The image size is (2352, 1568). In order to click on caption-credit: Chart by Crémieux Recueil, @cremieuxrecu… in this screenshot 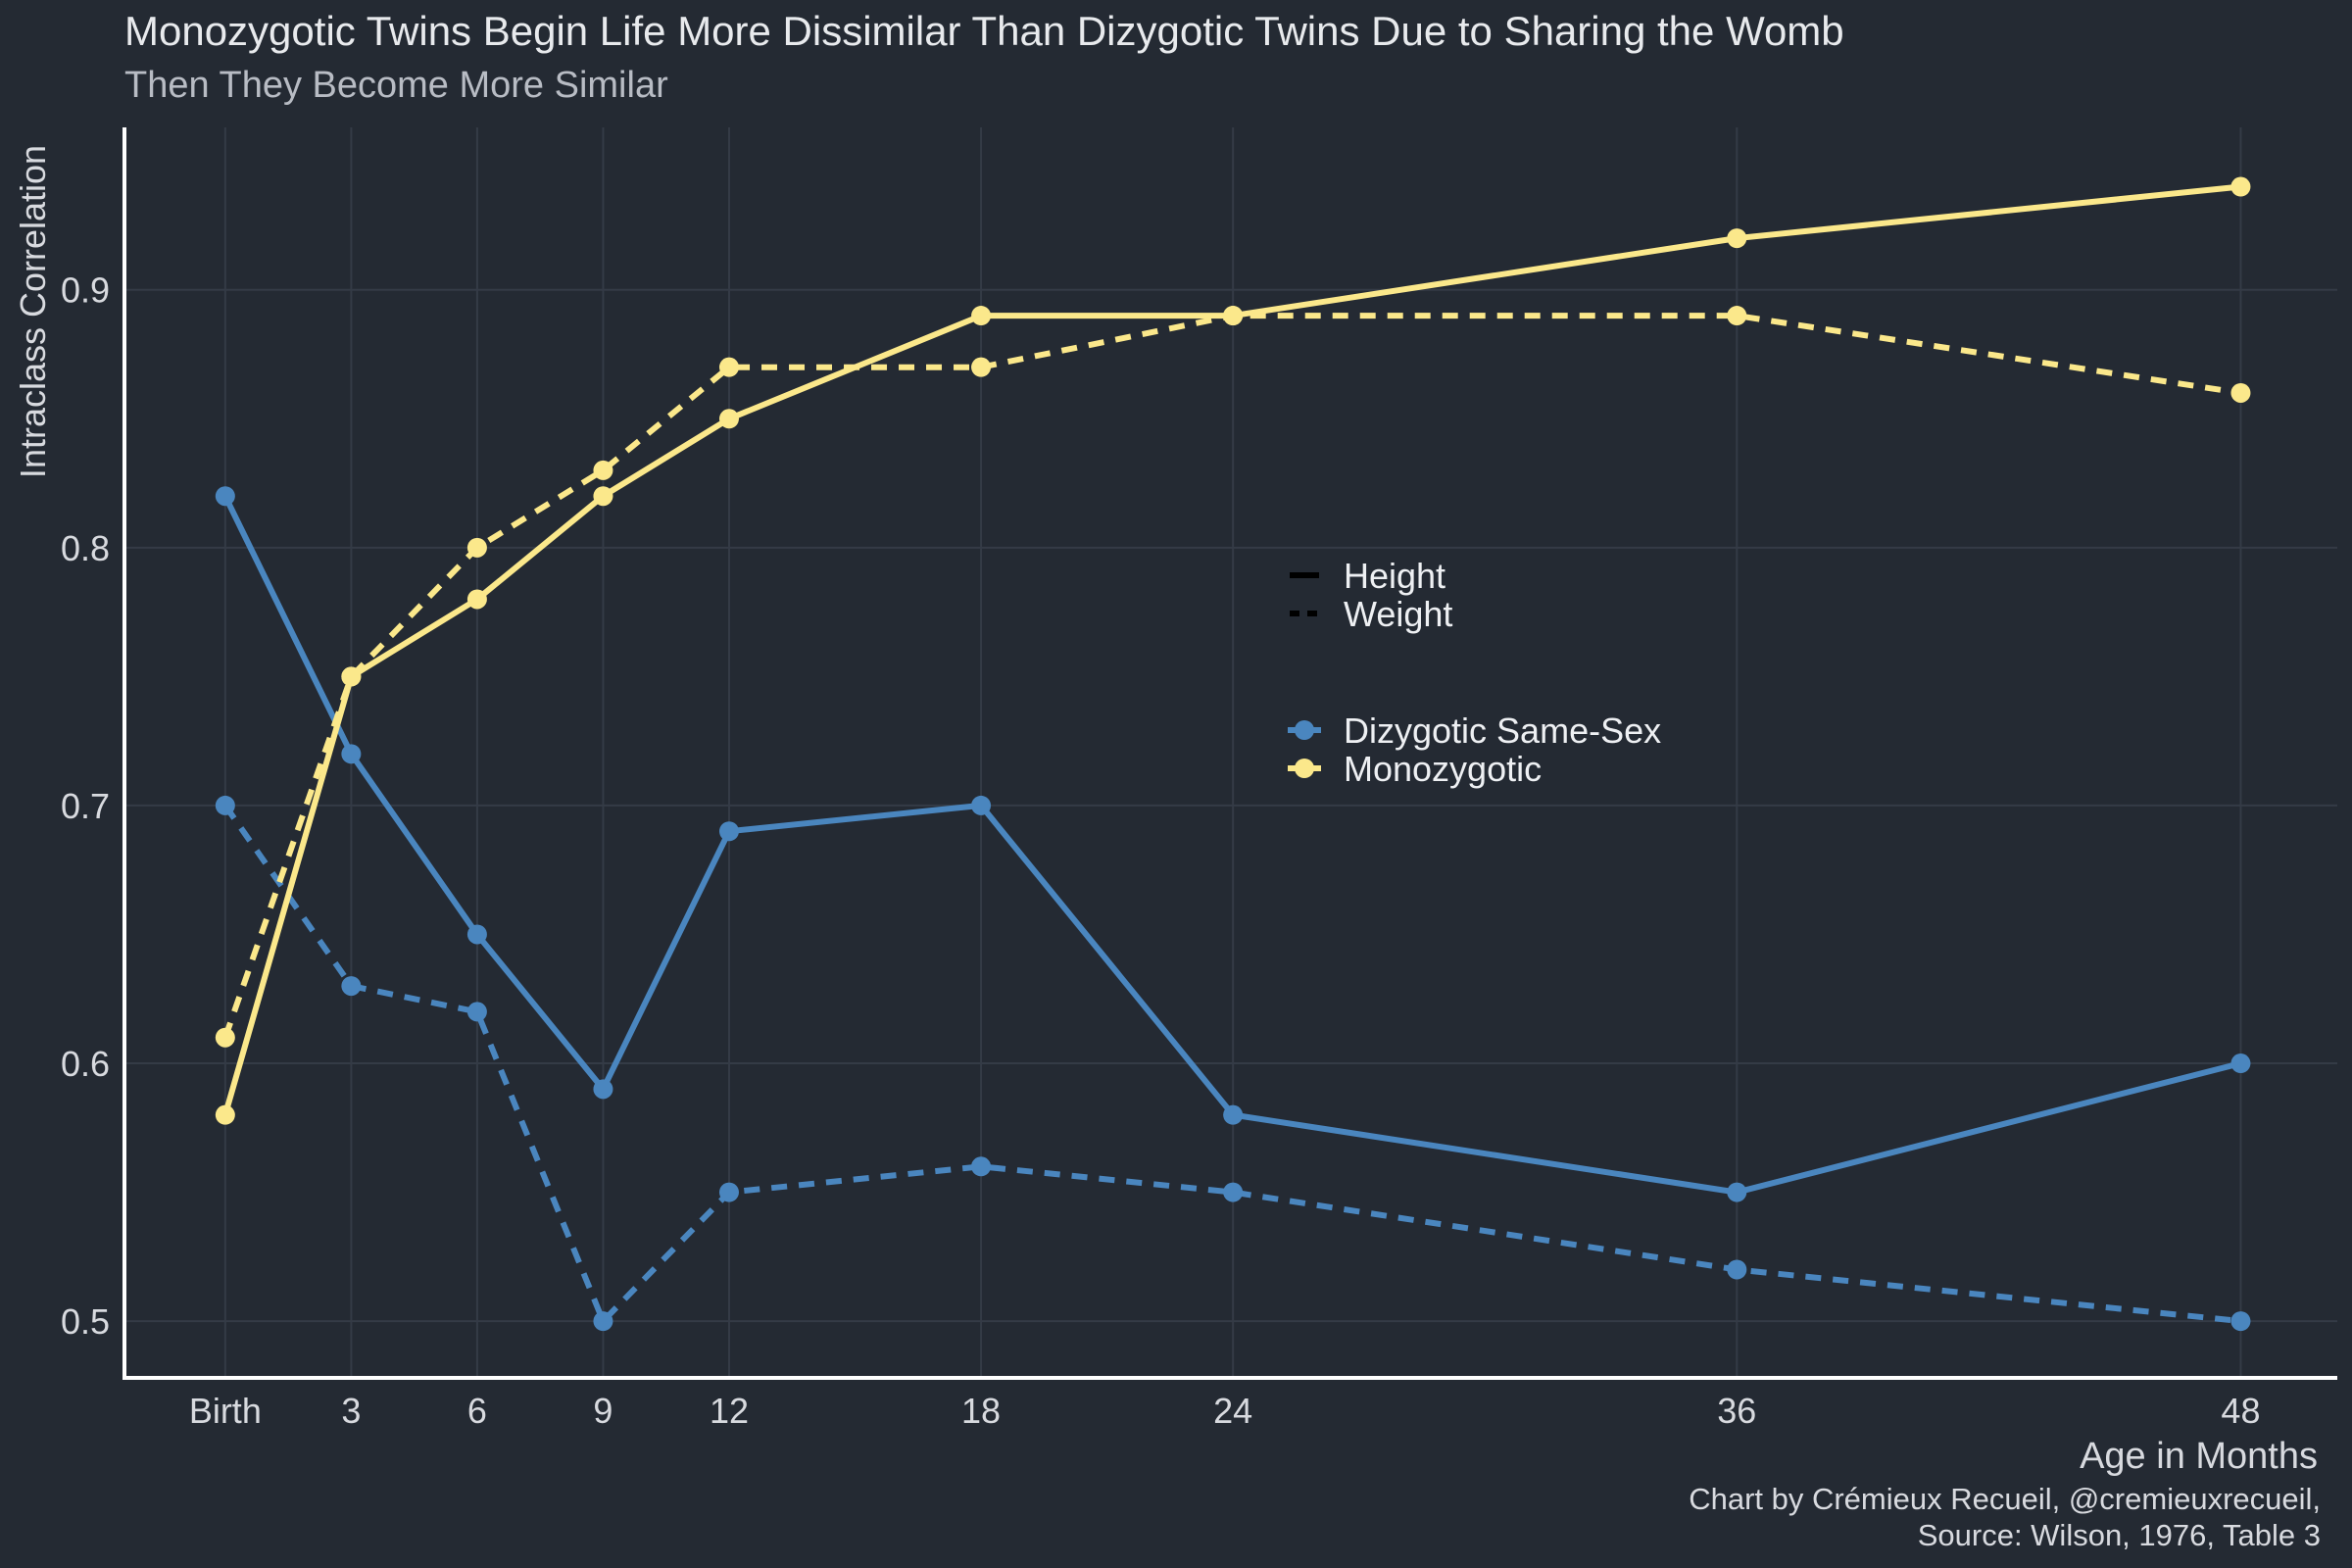, I will do `click(2005, 1499)`.